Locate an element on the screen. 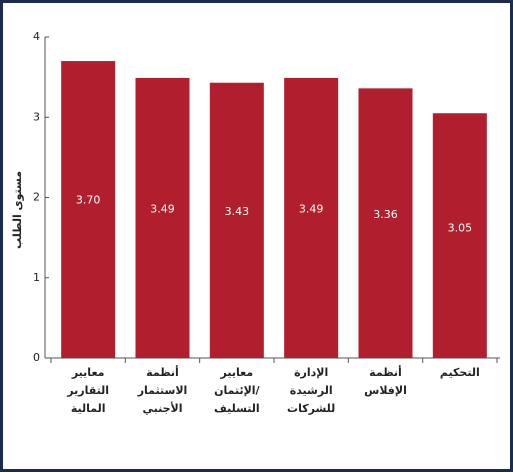 The width and height of the screenshot is (513, 472). x-tick-label: الإدارة is located at coordinates (311, 372).